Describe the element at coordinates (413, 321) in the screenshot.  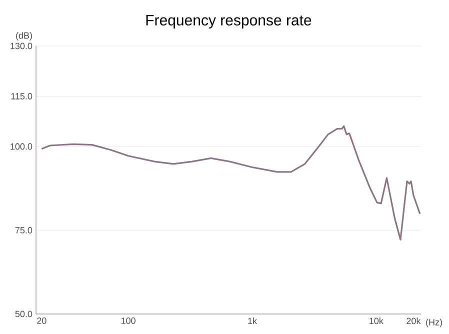
I see `x-tick-label: 20k` at that location.